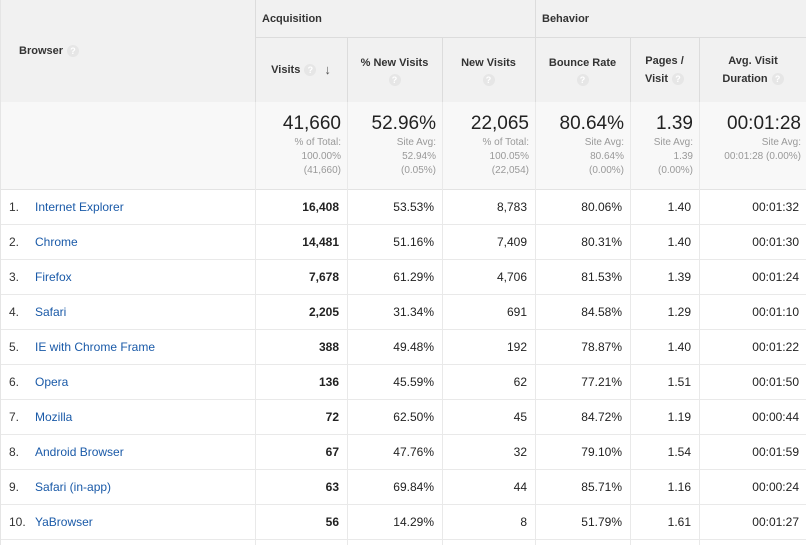 Image resolution: width=806 pixels, height=545 pixels. I want to click on bounce-rate-cell: 84.58%, so click(601, 312).